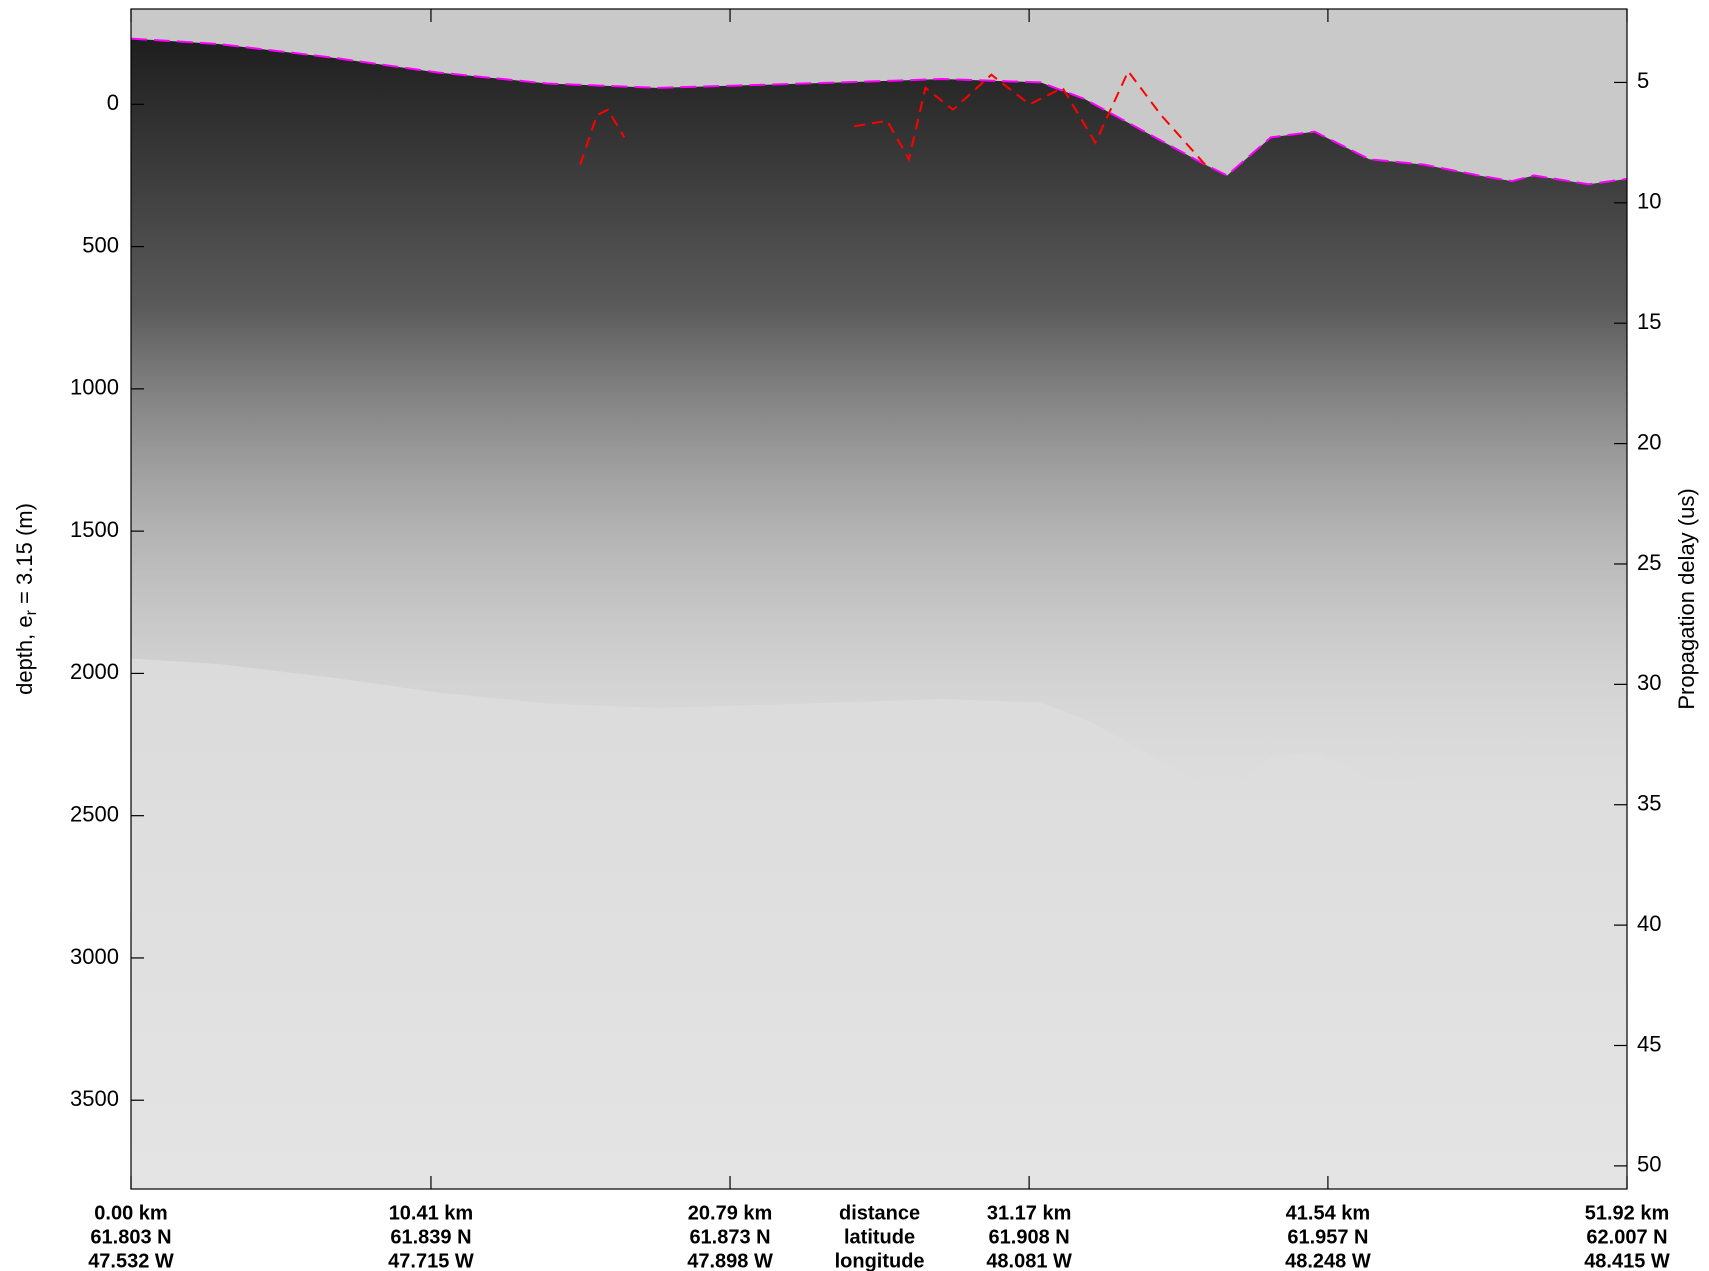 The height and width of the screenshot is (1271, 1709). What do you see at coordinates (94, 387) in the screenshot?
I see `y-tick-label: 1000` at bounding box center [94, 387].